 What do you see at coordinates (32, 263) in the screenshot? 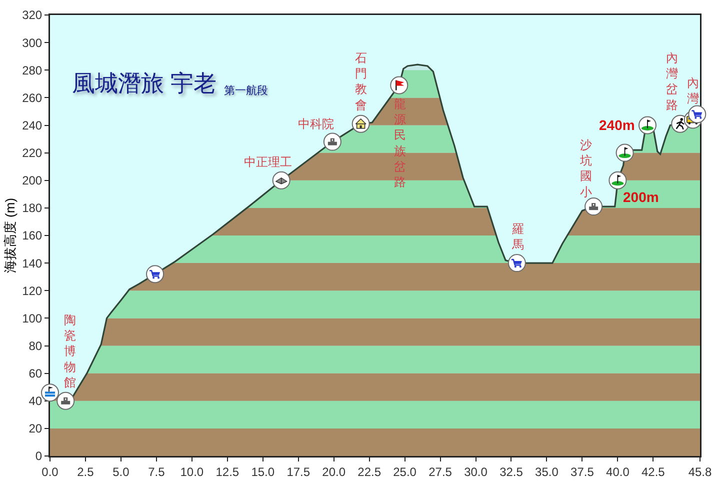
I see `y-tick-label: 140` at bounding box center [32, 263].